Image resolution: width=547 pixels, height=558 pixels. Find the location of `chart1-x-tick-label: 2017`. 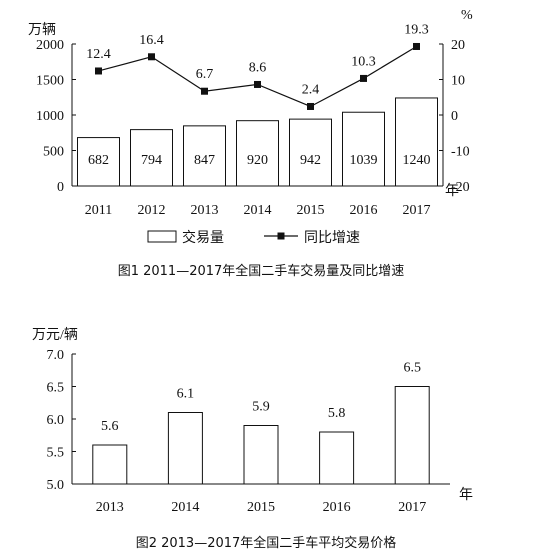

chart1-x-tick-label: 2017 is located at coordinates (417, 210).